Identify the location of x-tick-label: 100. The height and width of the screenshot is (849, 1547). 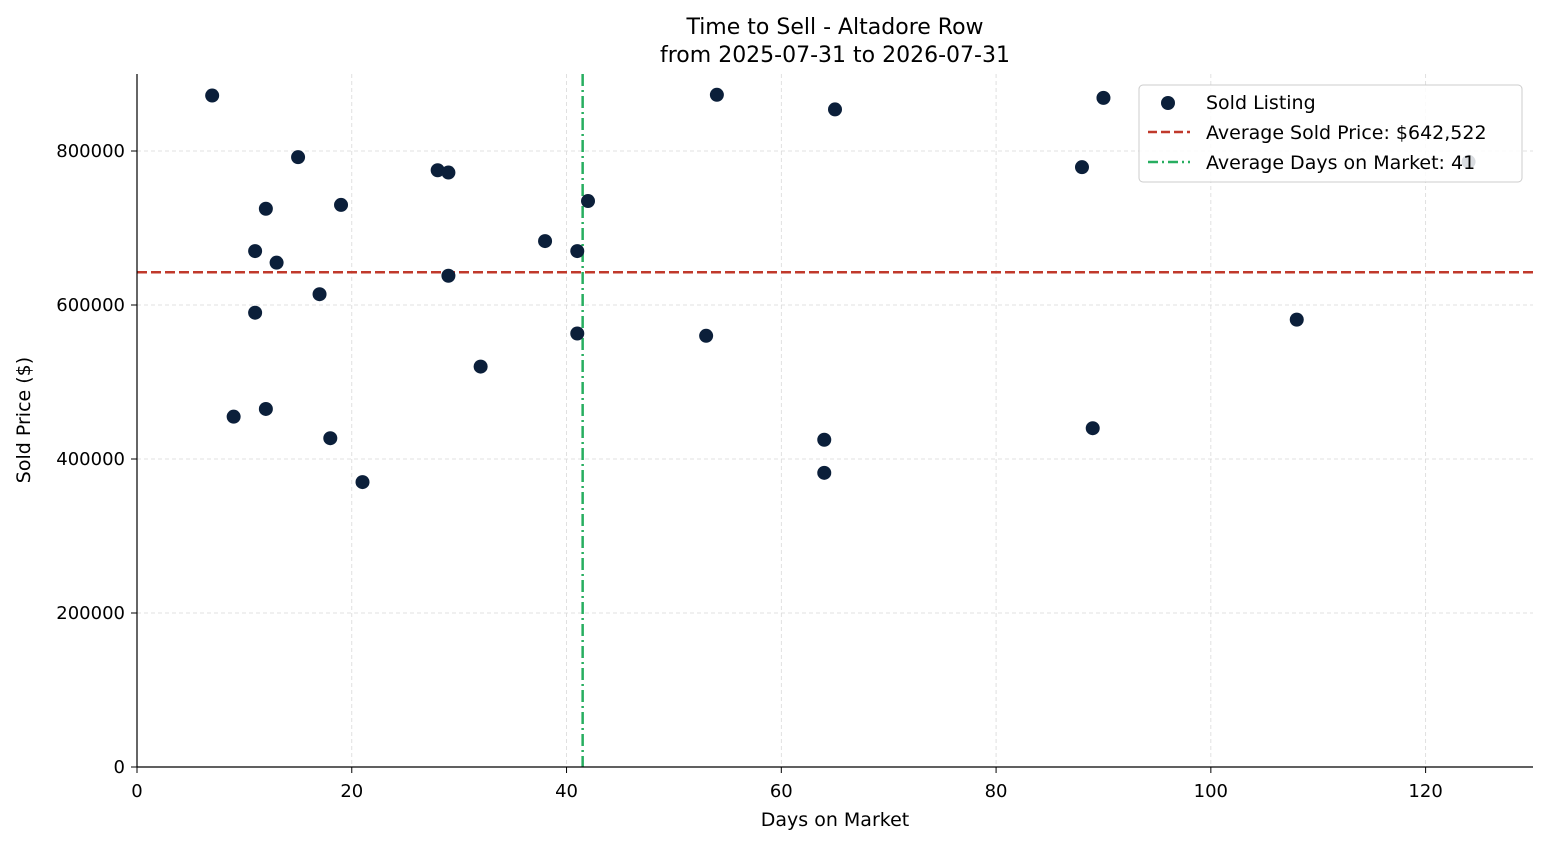
(1211, 791).